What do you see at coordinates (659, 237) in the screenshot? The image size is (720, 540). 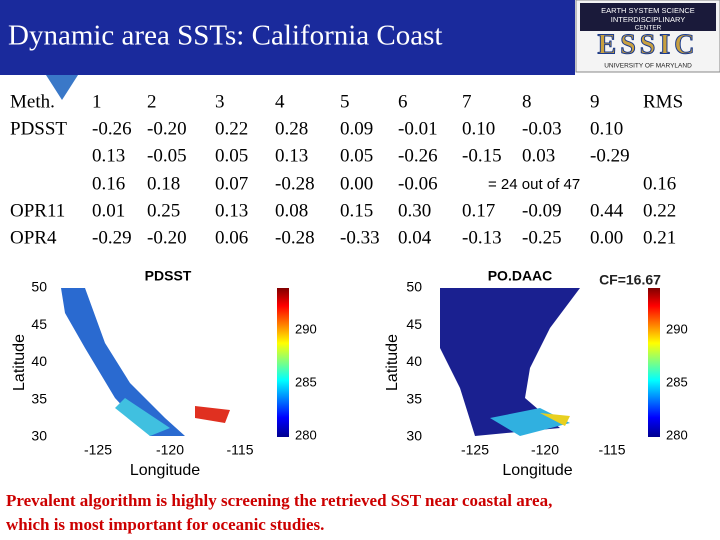 I see `rms-cell: 0.21` at bounding box center [659, 237].